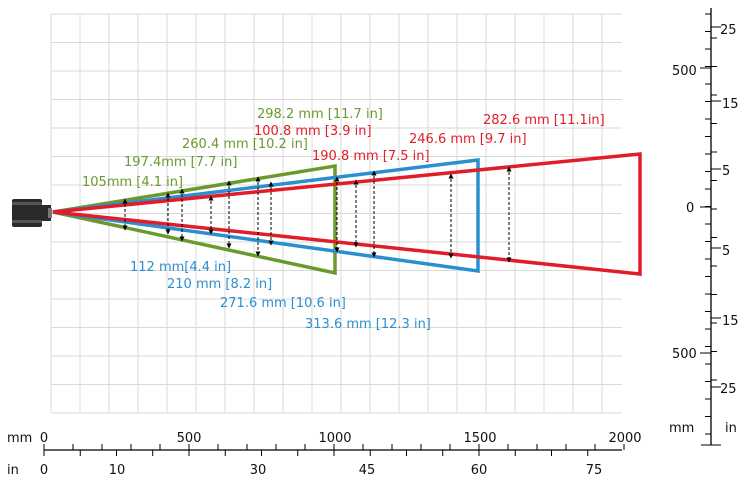 This screenshot has width=741, height=480. Describe the element at coordinates (544, 120) in the screenshot. I see `red-label-1: 282.6 mm [11.1in]` at that location.